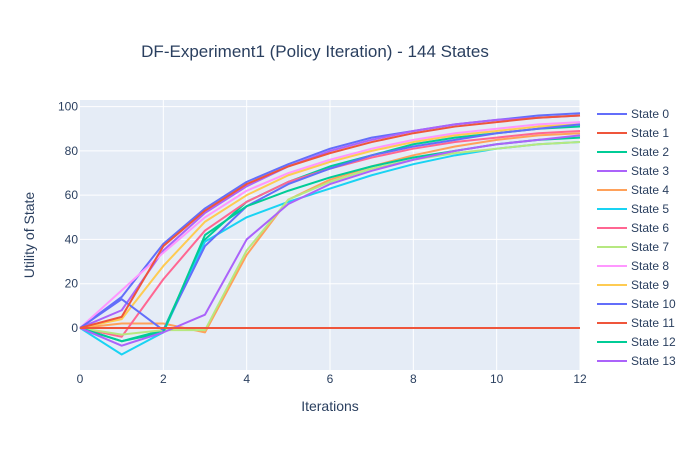  What do you see at coordinates (74, 328) in the screenshot?
I see `y-tick-label: 0` at bounding box center [74, 328].